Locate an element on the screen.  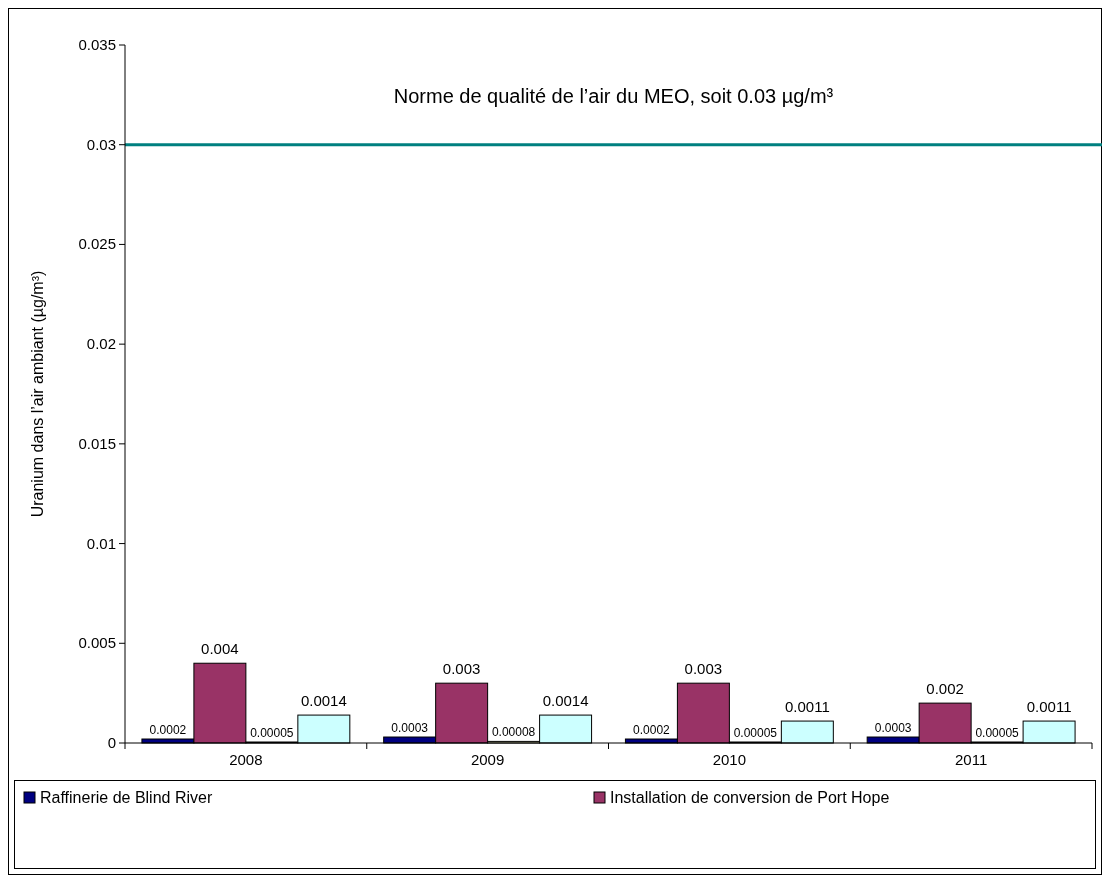
data-label: 0.00008 is located at coordinates (513, 732).